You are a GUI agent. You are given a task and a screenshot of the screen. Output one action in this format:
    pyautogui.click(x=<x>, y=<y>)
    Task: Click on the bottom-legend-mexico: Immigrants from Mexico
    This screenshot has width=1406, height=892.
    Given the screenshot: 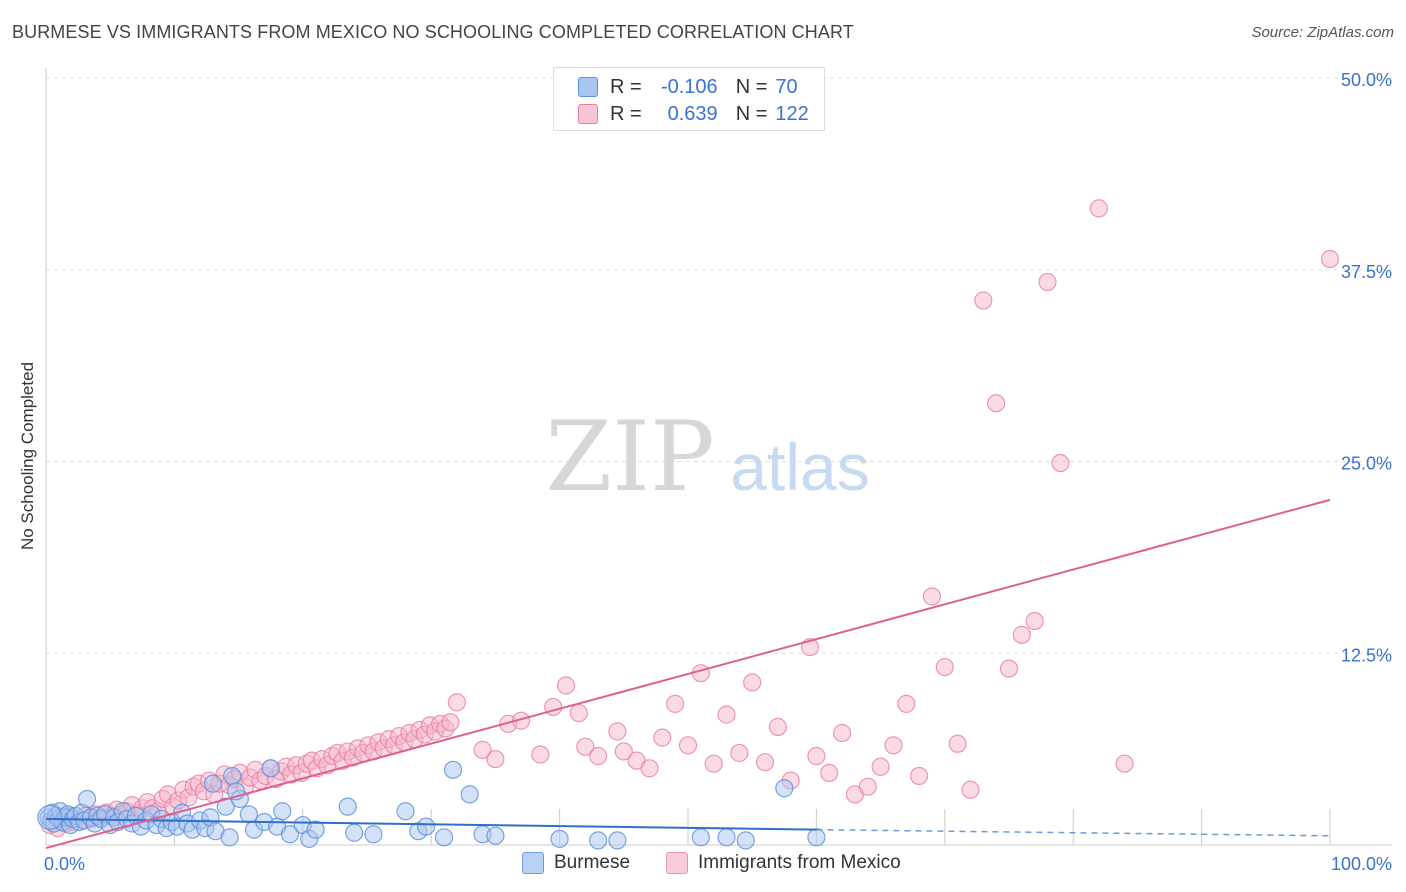 What is the action you would take?
    pyautogui.click(x=783, y=863)
    